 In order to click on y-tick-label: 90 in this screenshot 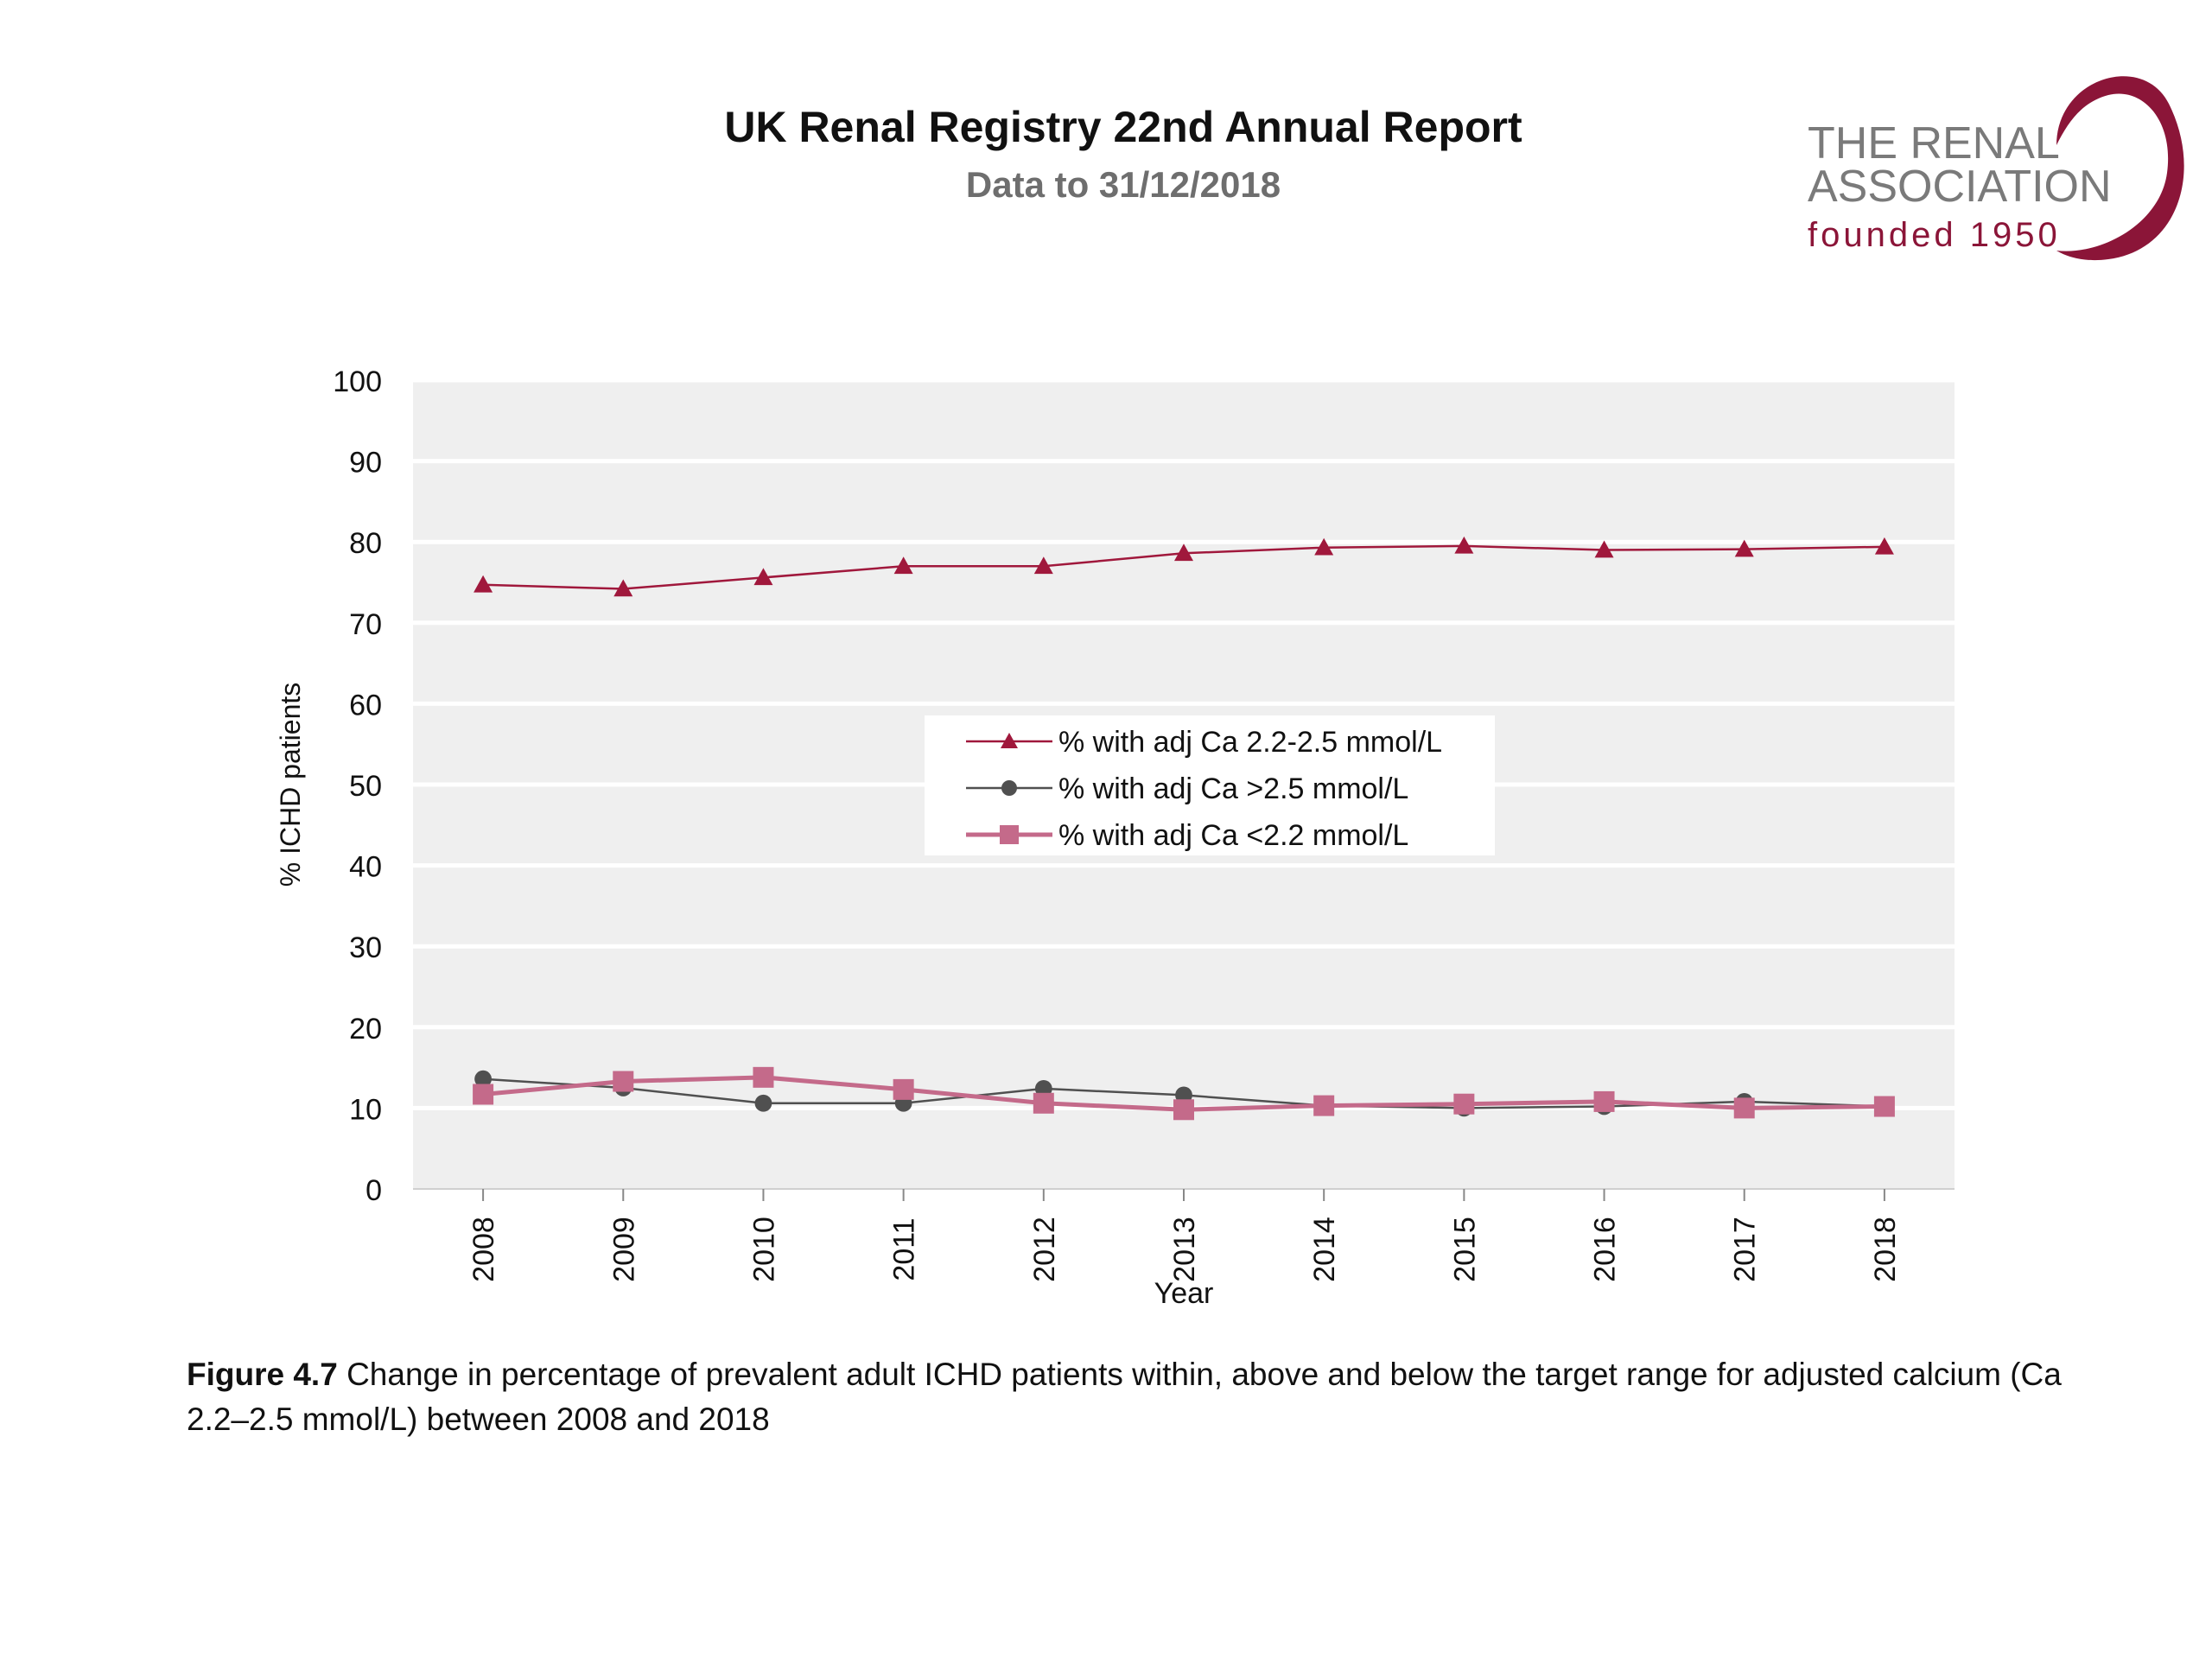, I will do `click(365, 463)`.